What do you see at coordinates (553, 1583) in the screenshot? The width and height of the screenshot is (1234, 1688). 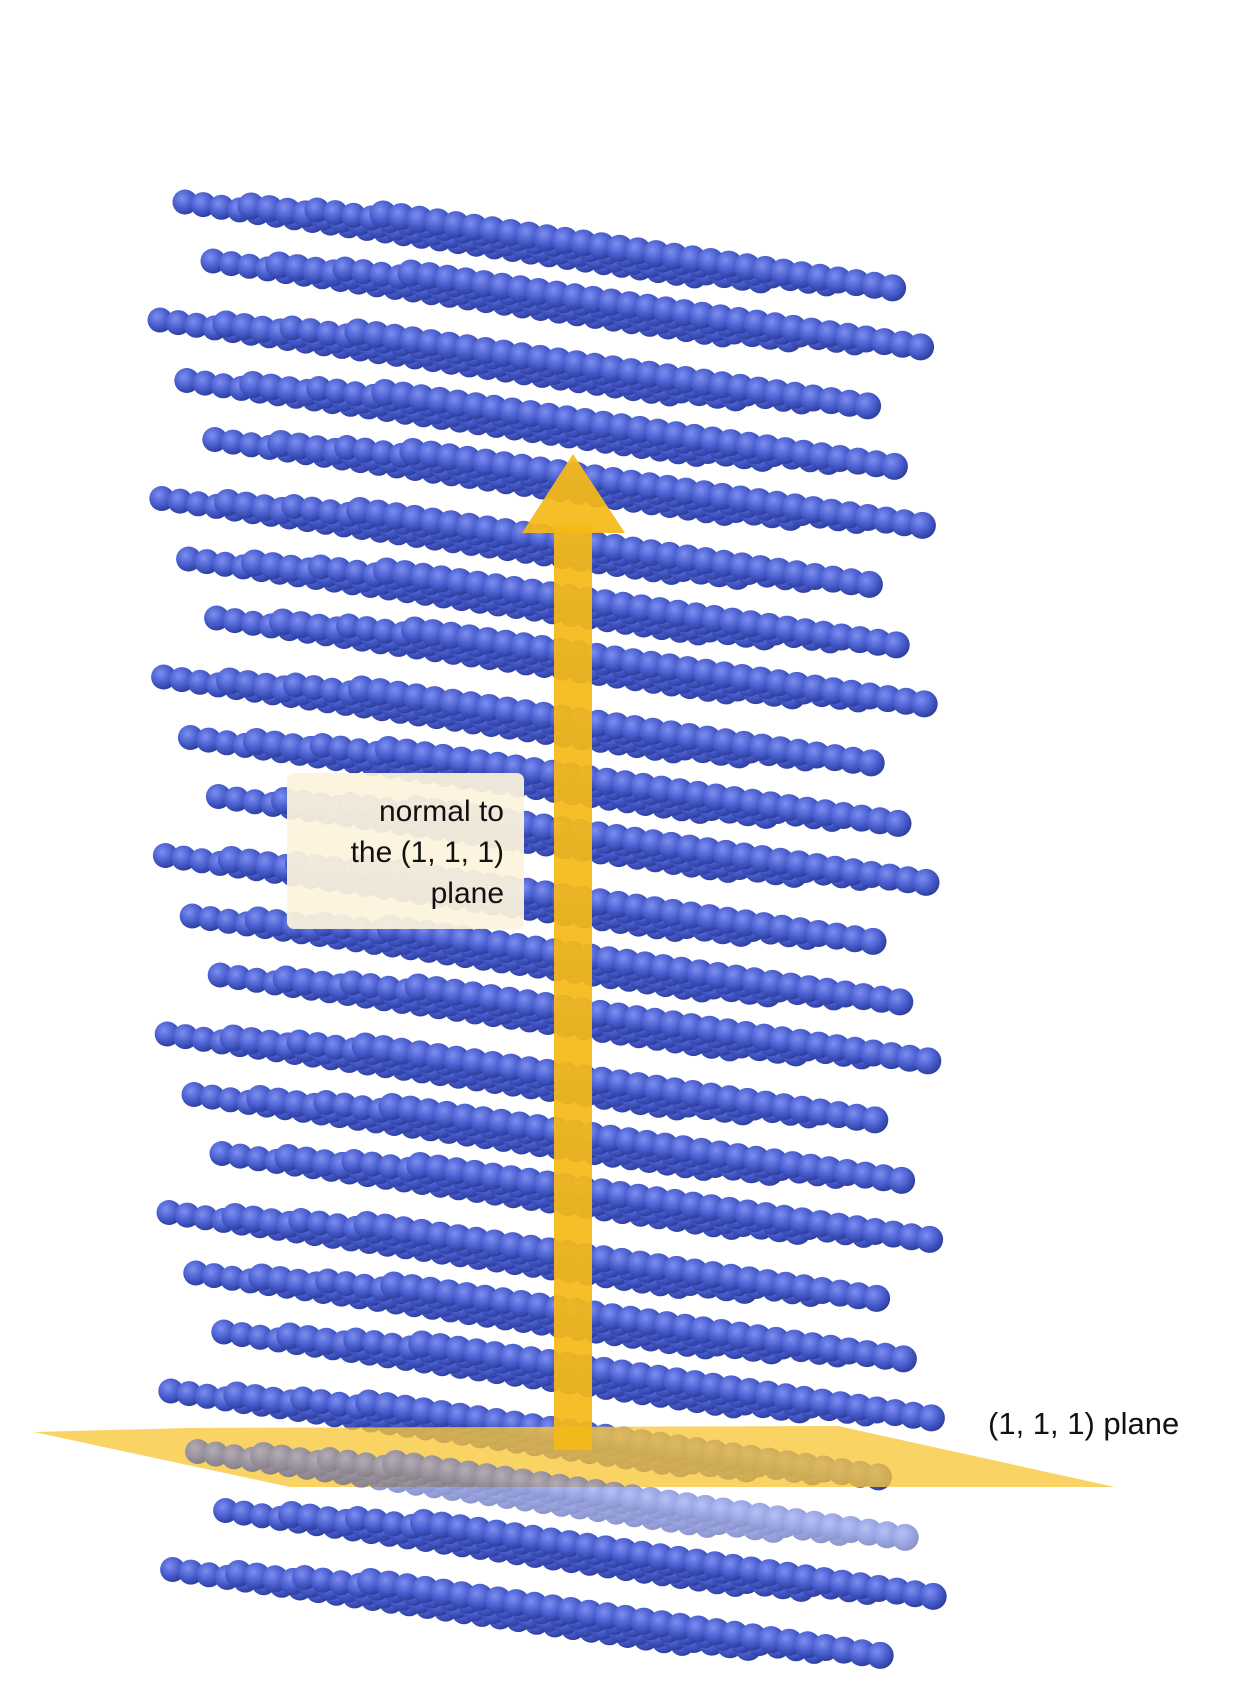 I see `atom-layers-in-front-of-plane` at bounding box center [553, 1583].